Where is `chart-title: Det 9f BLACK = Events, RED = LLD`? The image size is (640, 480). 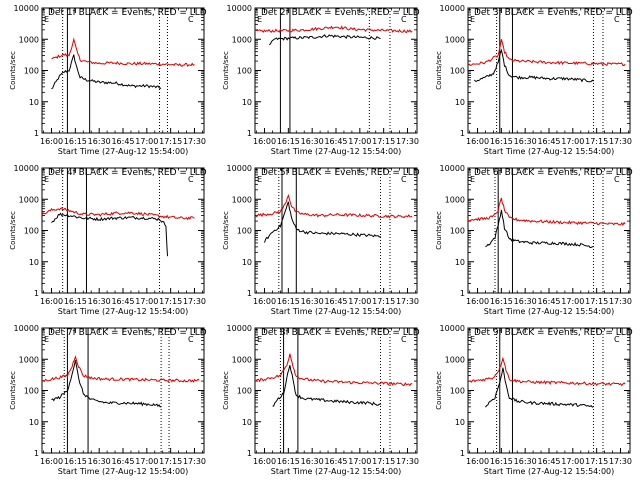
chart-title: Det 9f BLACK = Events, RED = LLD is located at coordinates (553, 333).